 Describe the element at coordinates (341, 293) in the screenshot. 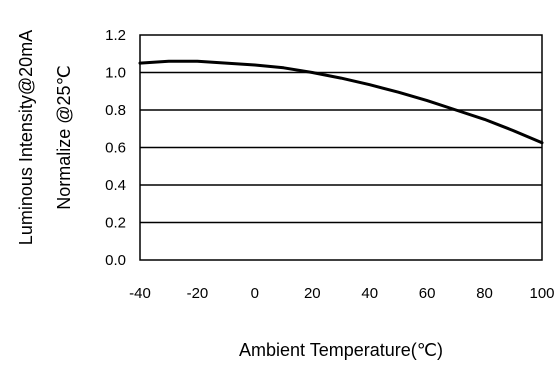

I see `x-tick-labels: -40 -20 0 20 40 60 80 100` at that location.